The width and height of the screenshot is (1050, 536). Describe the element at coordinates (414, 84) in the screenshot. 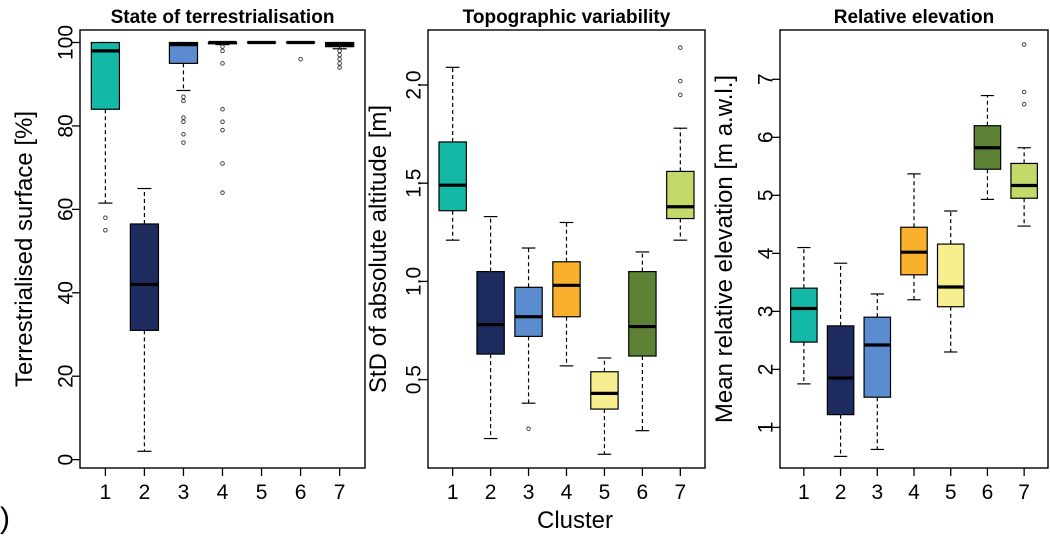

I see `y-tick-label: 2.0` at that location.